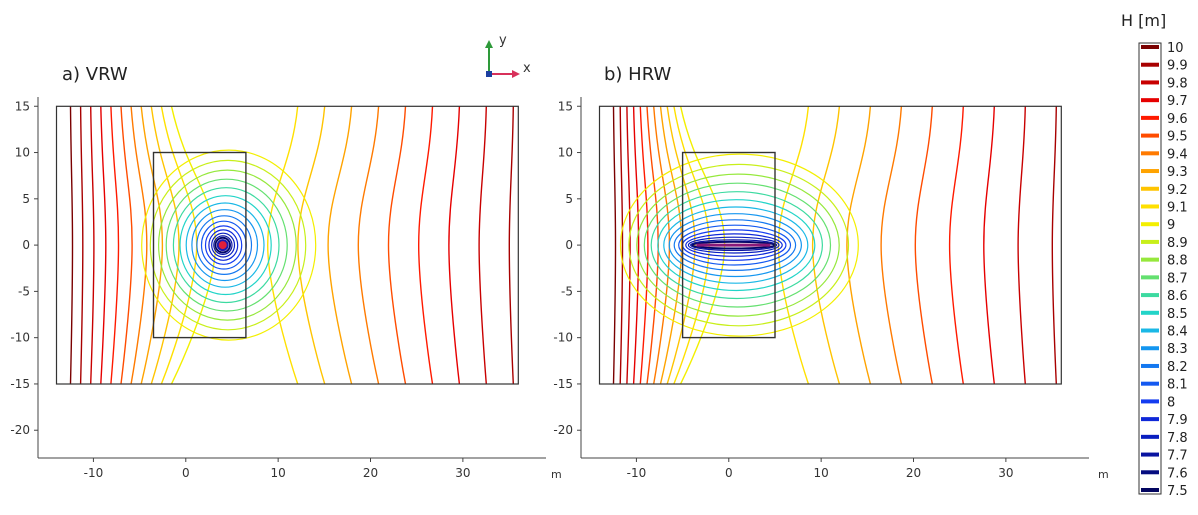 Image resolution: width=1198 pixels, height=515 pixels. Describe the element at coordinates (1177, 190) in the screenshot. I see `colorbar-label: 9.2` at that location.